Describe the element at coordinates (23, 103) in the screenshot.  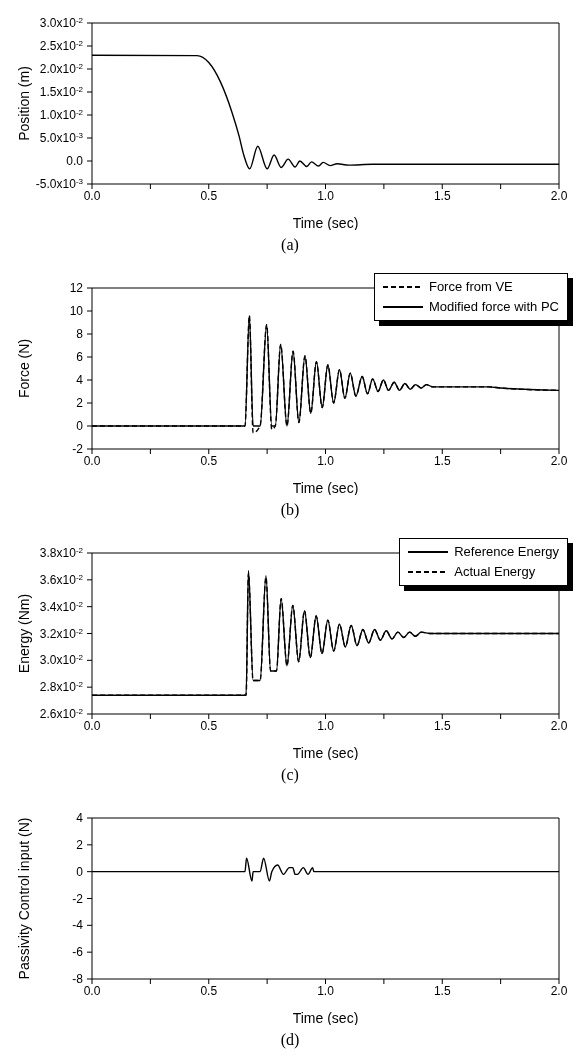
I see `y-axis-title: Position (m)` at that location.